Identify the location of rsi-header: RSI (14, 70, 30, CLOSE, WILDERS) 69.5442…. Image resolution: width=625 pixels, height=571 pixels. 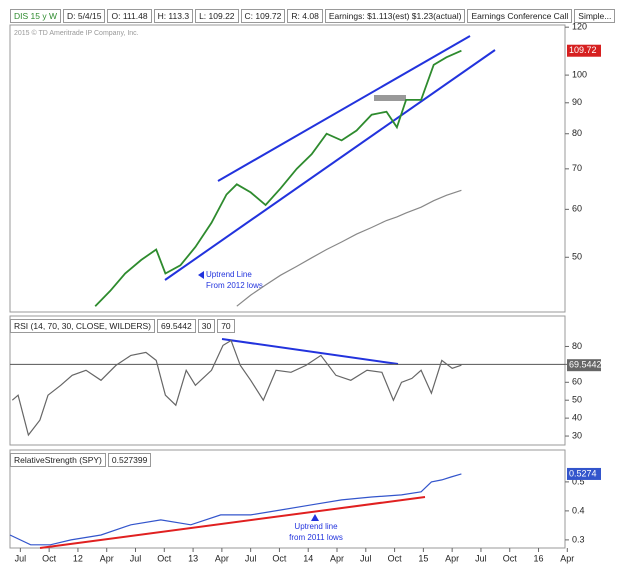
(122, 326).